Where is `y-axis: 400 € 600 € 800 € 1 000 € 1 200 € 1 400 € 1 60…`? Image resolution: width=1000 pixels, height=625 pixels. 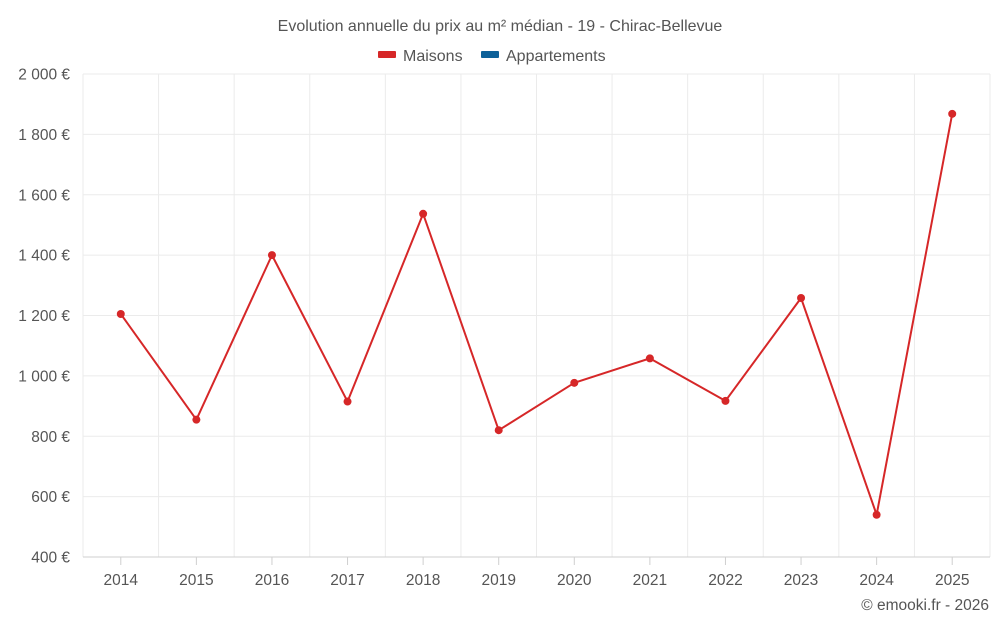 y-axis: 400 € 600 € 800 € 1 000 € 1 200 € 1 400 € 1 60… is located at coordinates (44, 317).